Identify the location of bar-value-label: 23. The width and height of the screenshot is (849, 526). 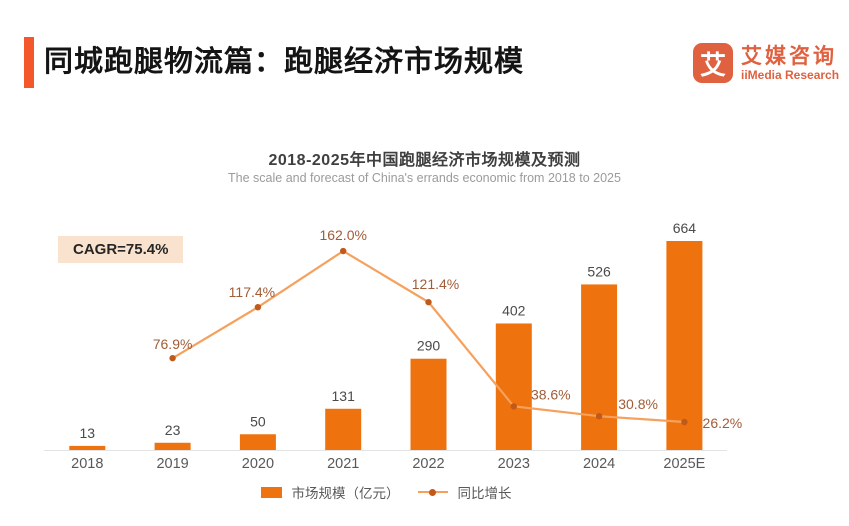
(173, 430).